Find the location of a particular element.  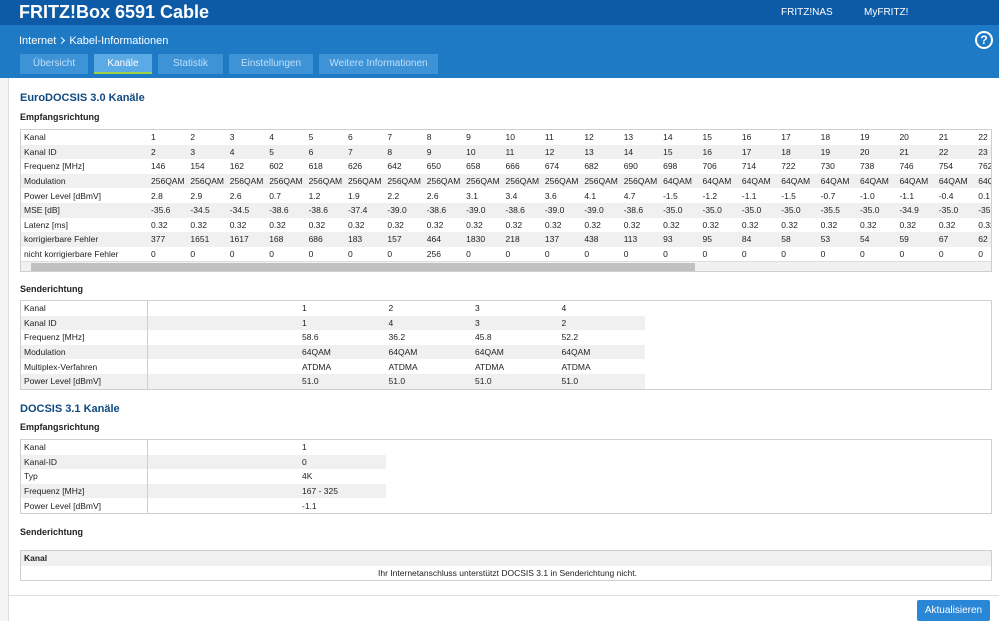

cell: 13 is located at coordinates (601, 152).